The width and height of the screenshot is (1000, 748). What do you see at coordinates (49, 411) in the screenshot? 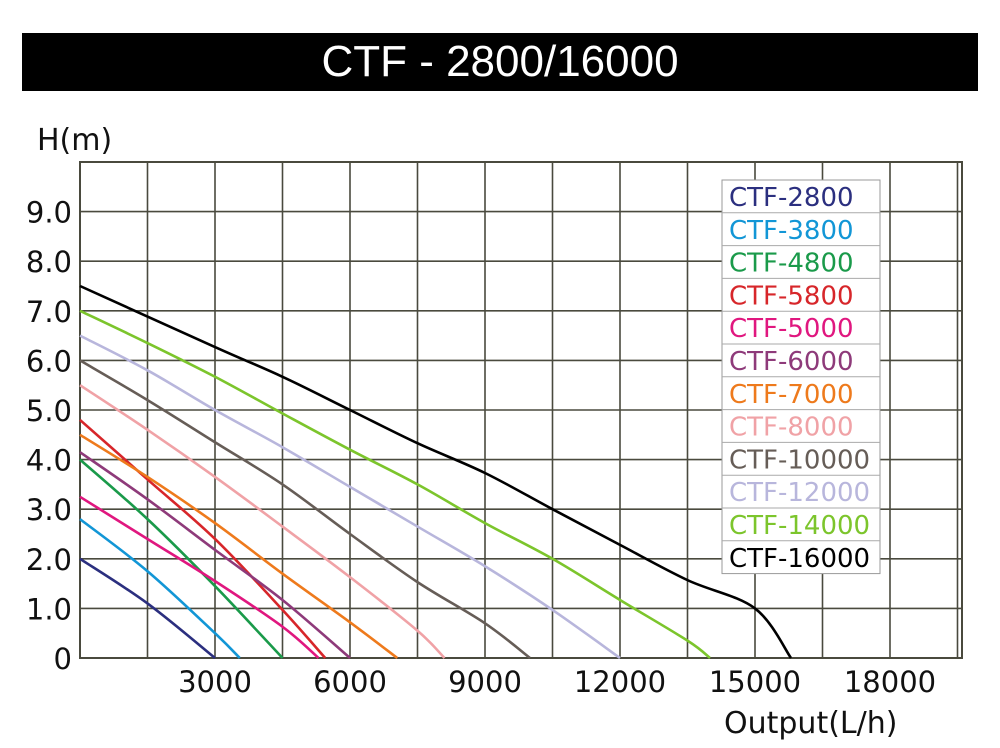
I see `y-tick-label: 5.0` at bounding box center [49, 411].